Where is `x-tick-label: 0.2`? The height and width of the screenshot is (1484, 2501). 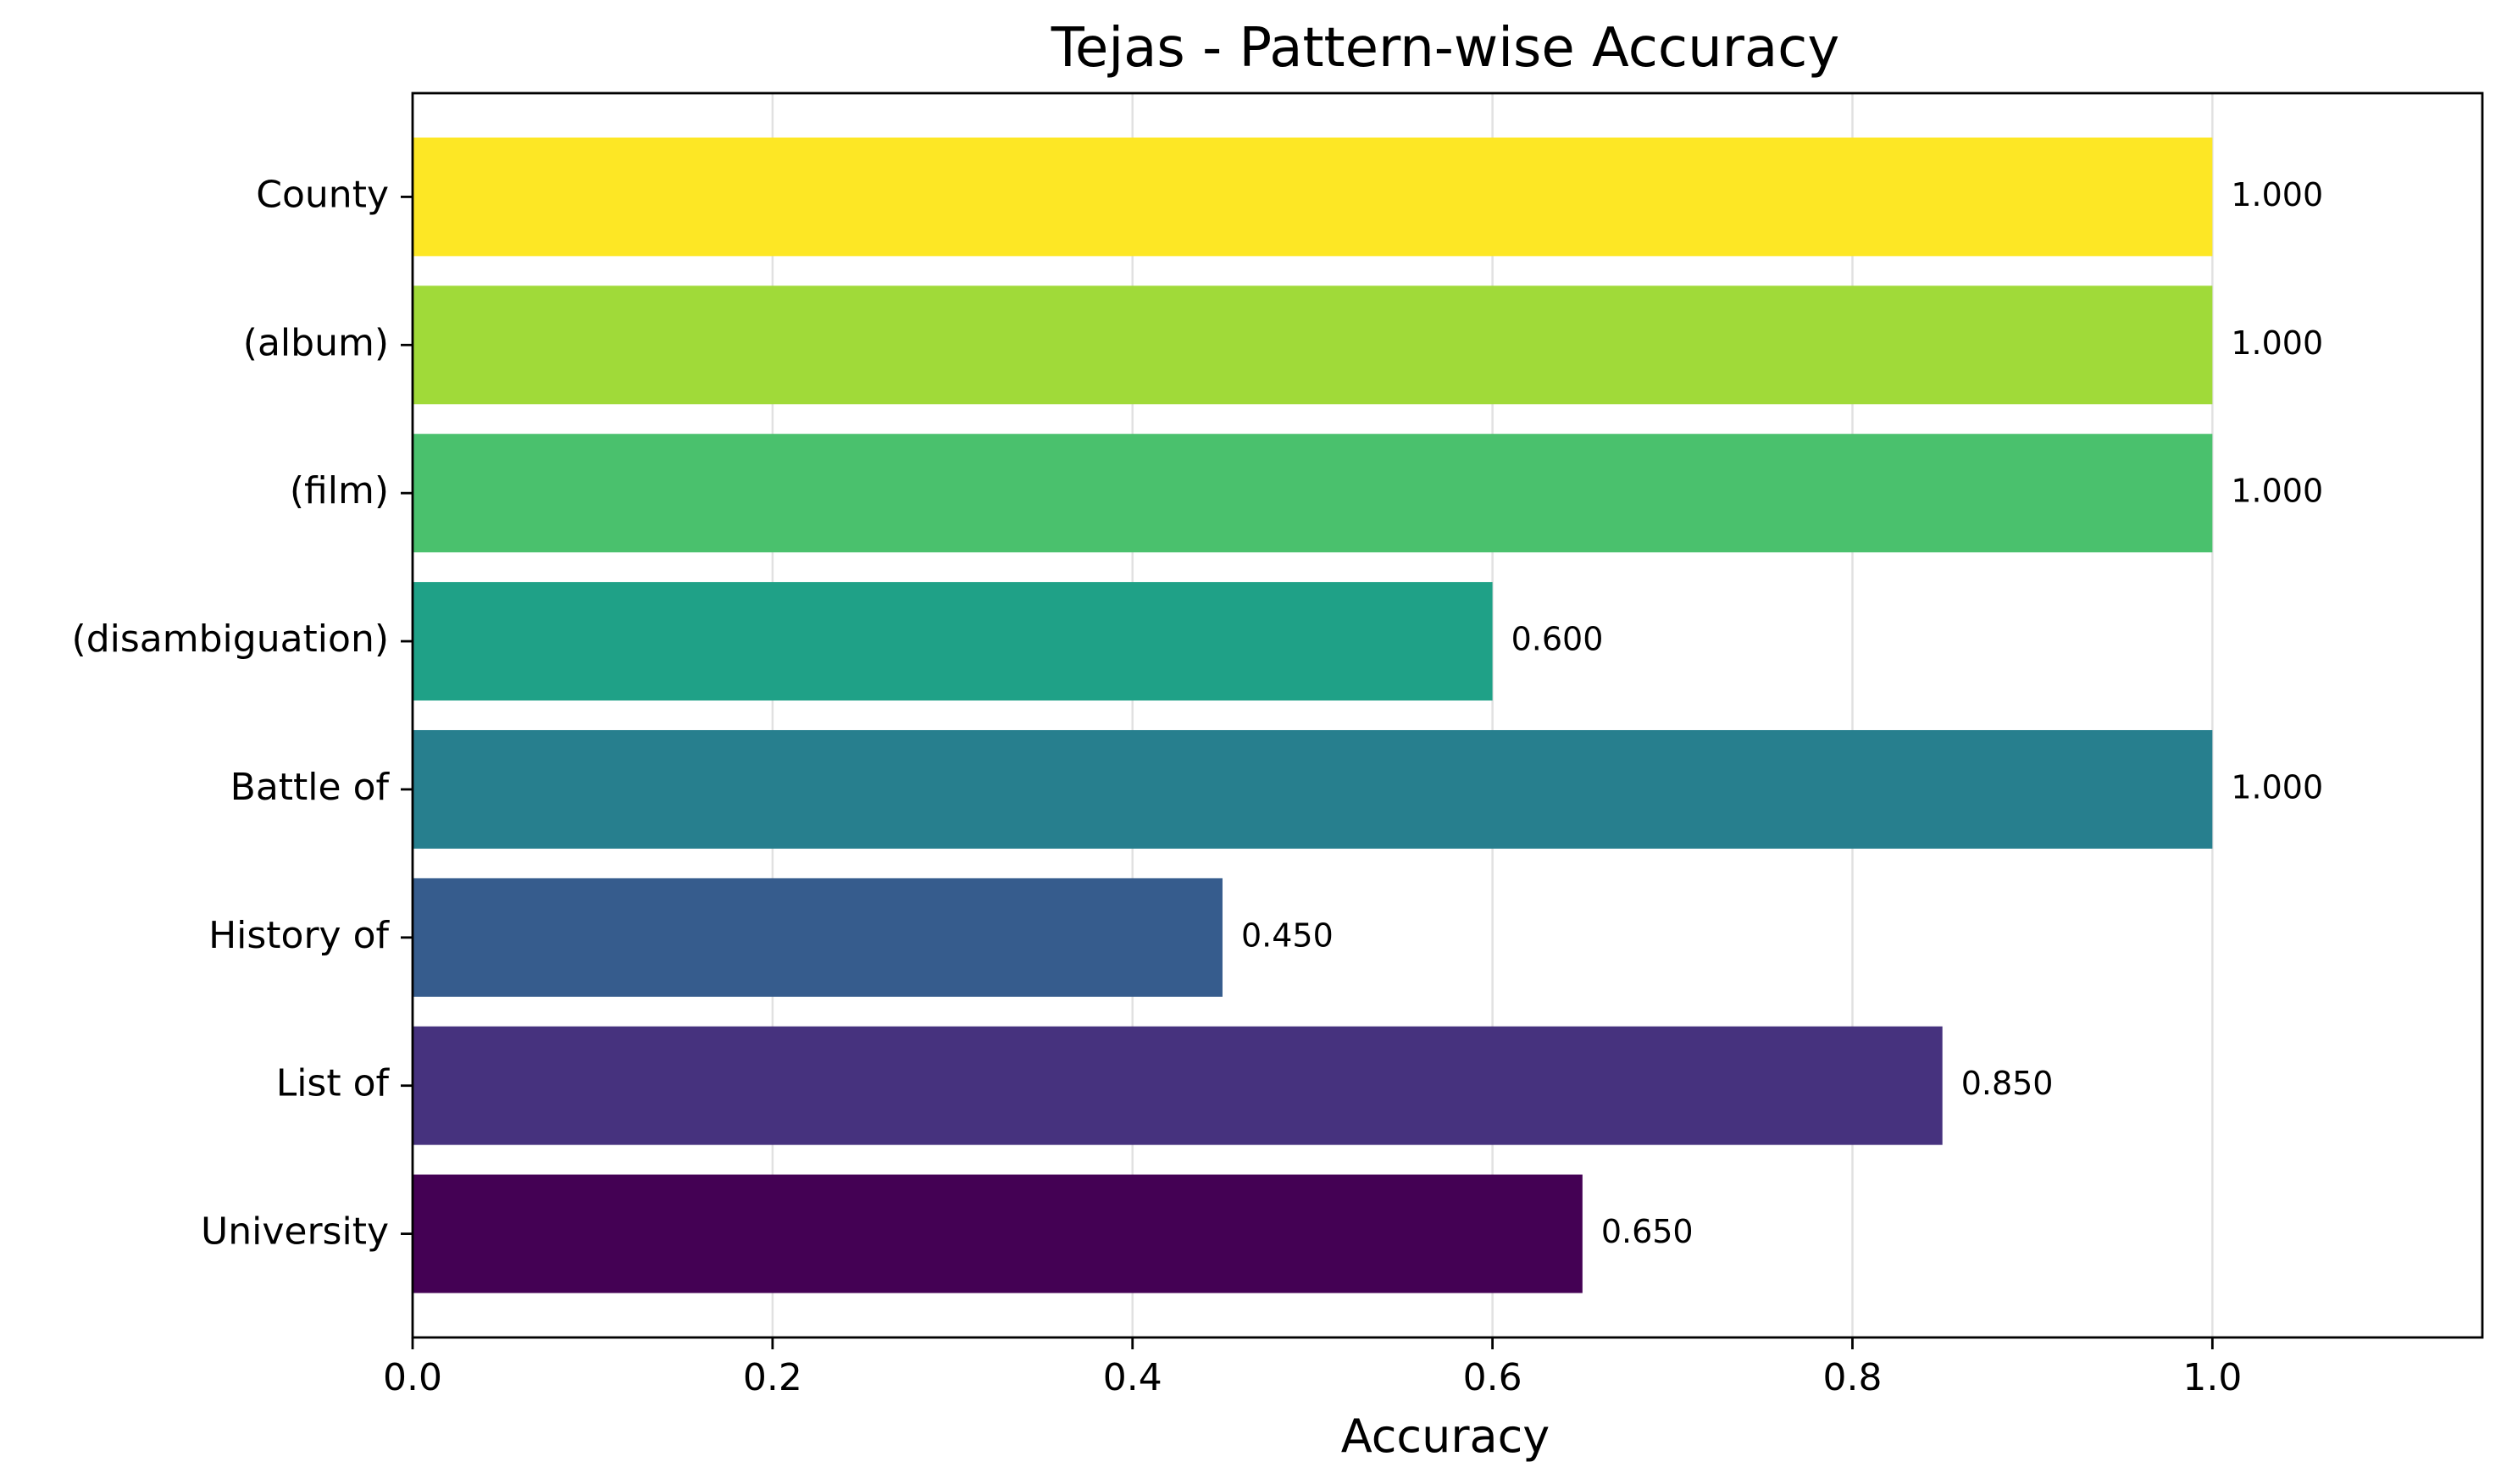 x-tick-label: 0.2 is located at coordinates (772, 1377).